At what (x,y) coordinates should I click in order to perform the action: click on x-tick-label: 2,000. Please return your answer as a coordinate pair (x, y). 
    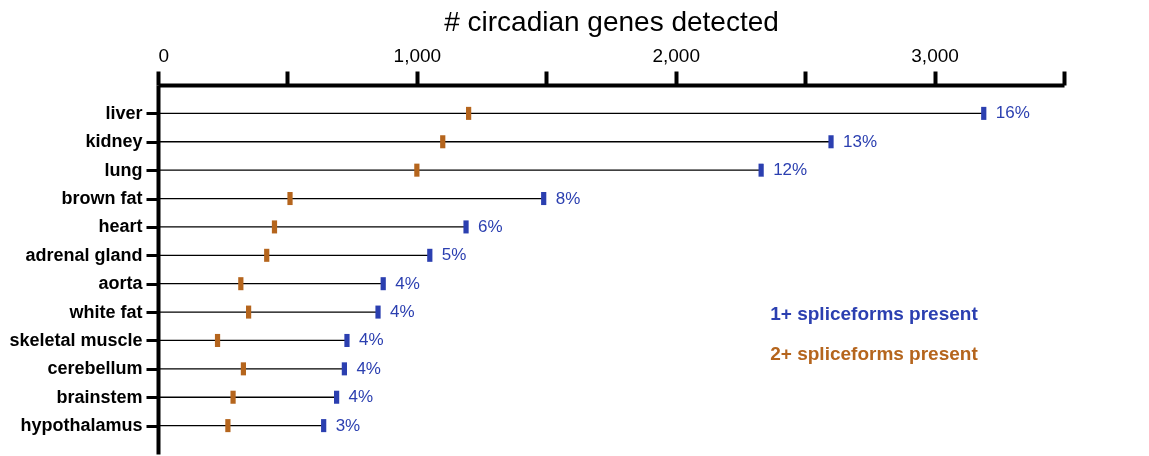
    Looking at the image, I should click on (676, 55).